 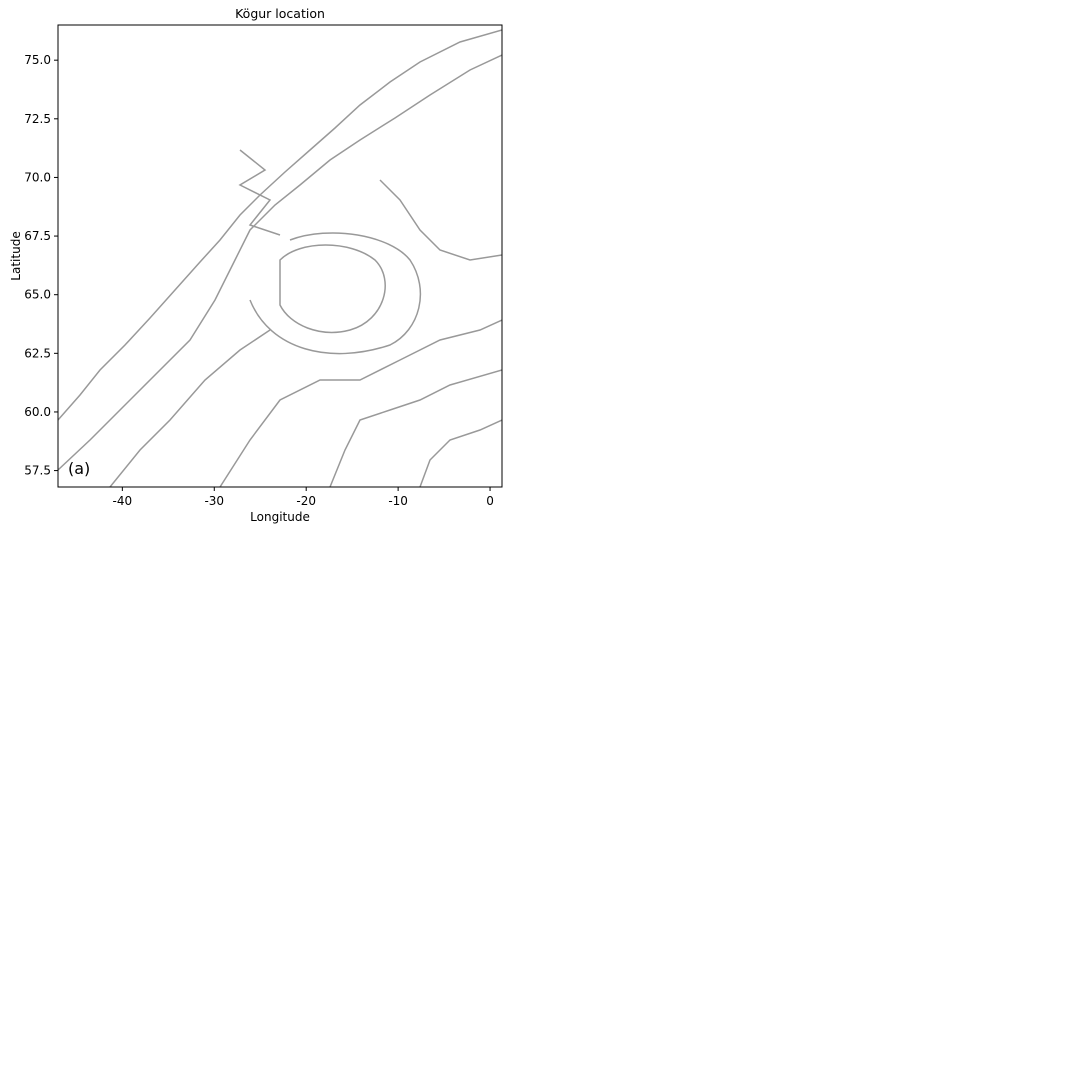 I want to click on x-tick-label: -30, so click(x=214, y=501).